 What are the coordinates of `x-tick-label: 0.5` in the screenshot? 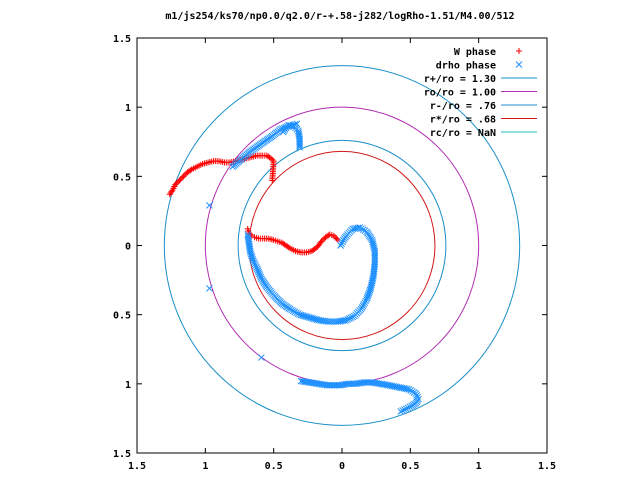 It's located at (274, 466).